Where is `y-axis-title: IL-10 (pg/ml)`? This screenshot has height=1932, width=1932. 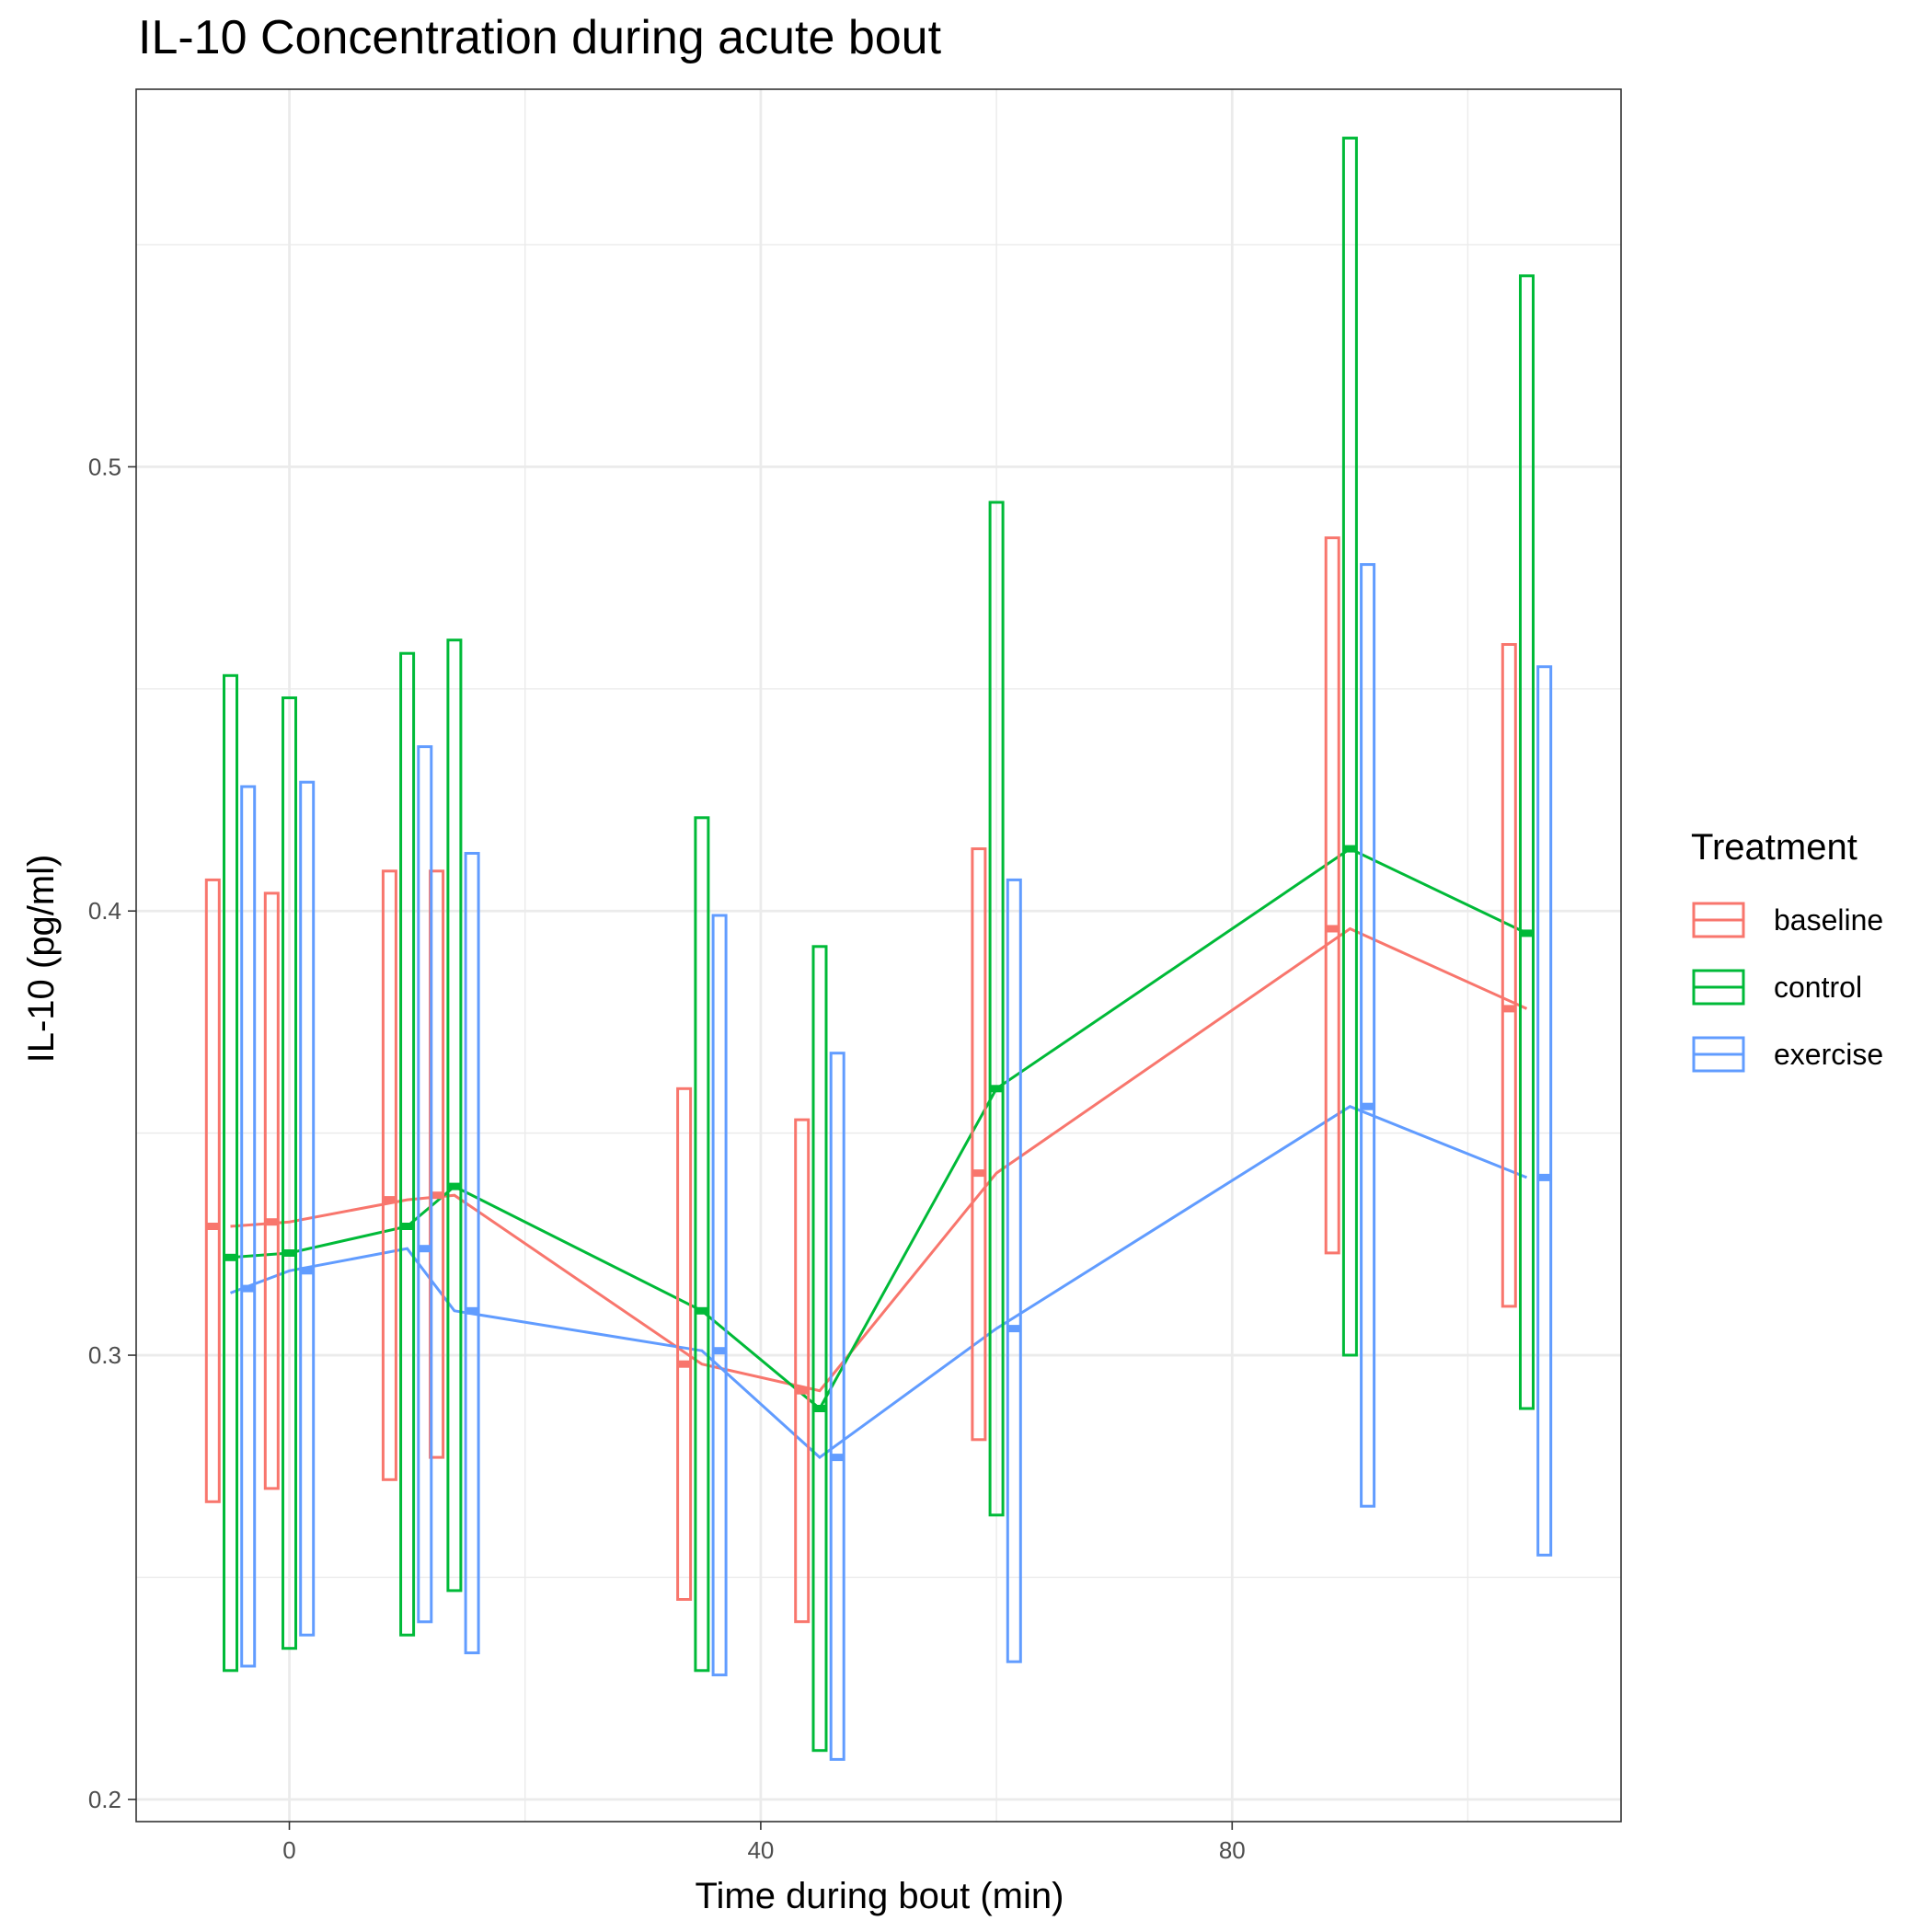
y-axis-title: IL-10 (pg/ml) is located at coordinates (41, 959).